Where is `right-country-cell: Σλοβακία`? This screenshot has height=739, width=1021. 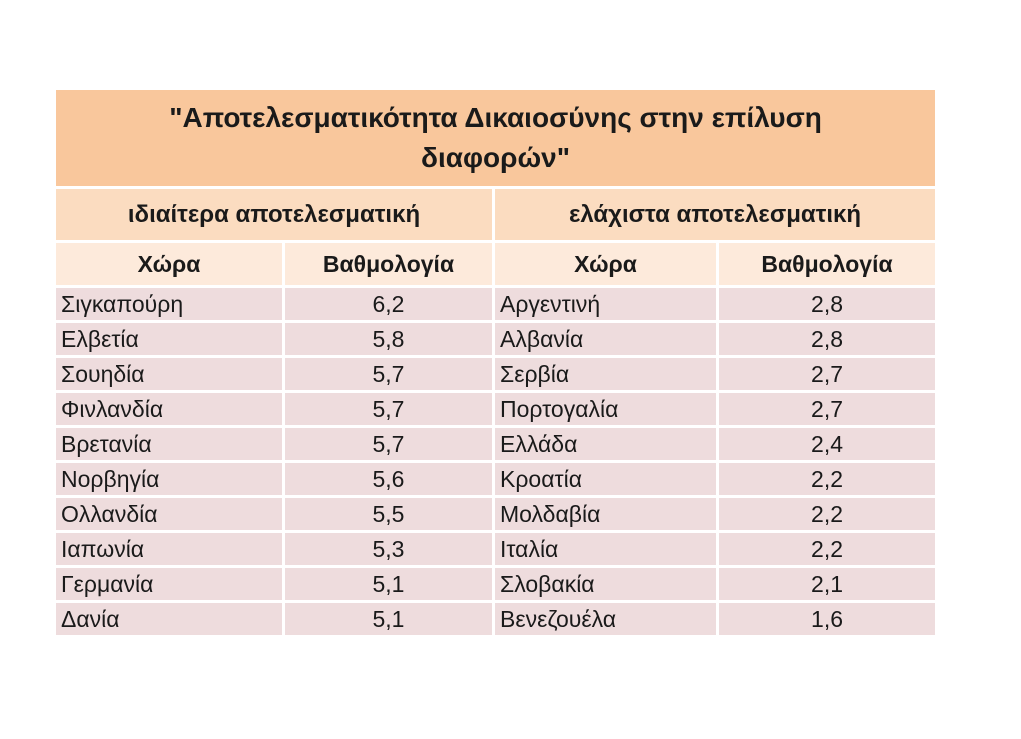 right-country-cell: Σλοβακία is located at coordinates (605, 584).